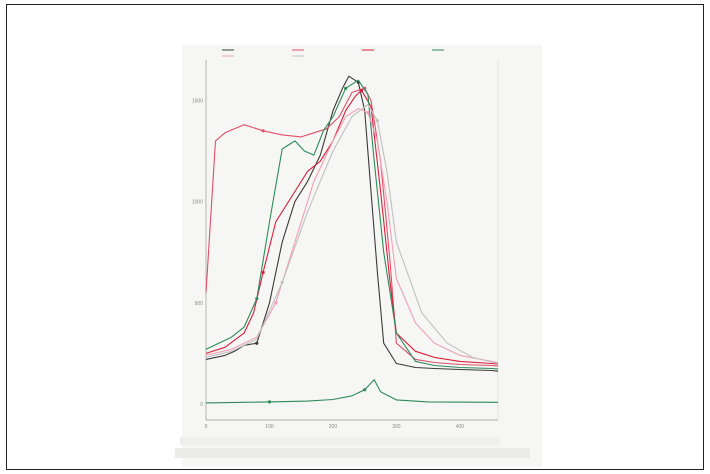 The height and width of the screenshot is (474, 710). Describe the element at coordinates (197, 203) in the screenshot. I see `y-tick-label: 1000` at that location.